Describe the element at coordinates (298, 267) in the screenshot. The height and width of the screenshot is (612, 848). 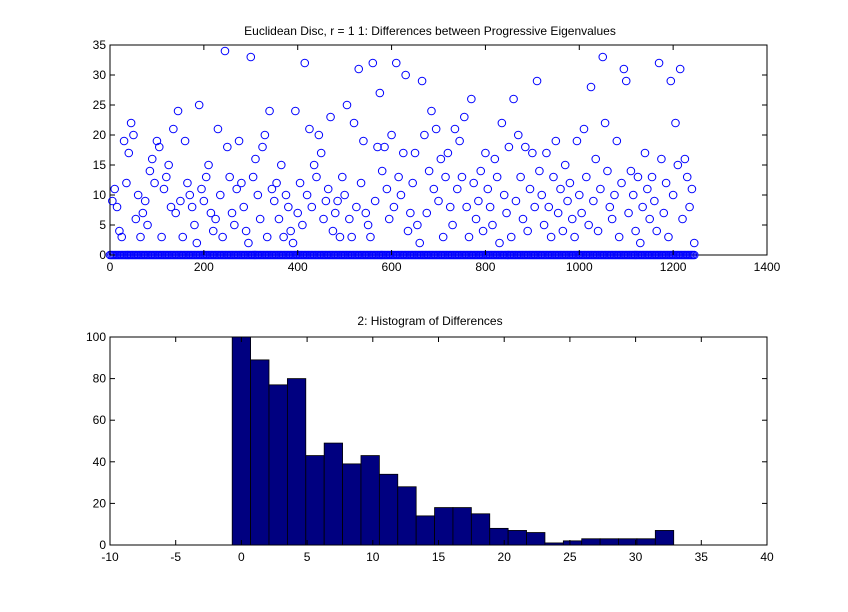
I see `scatter-x-tick-label: 400` at that location.